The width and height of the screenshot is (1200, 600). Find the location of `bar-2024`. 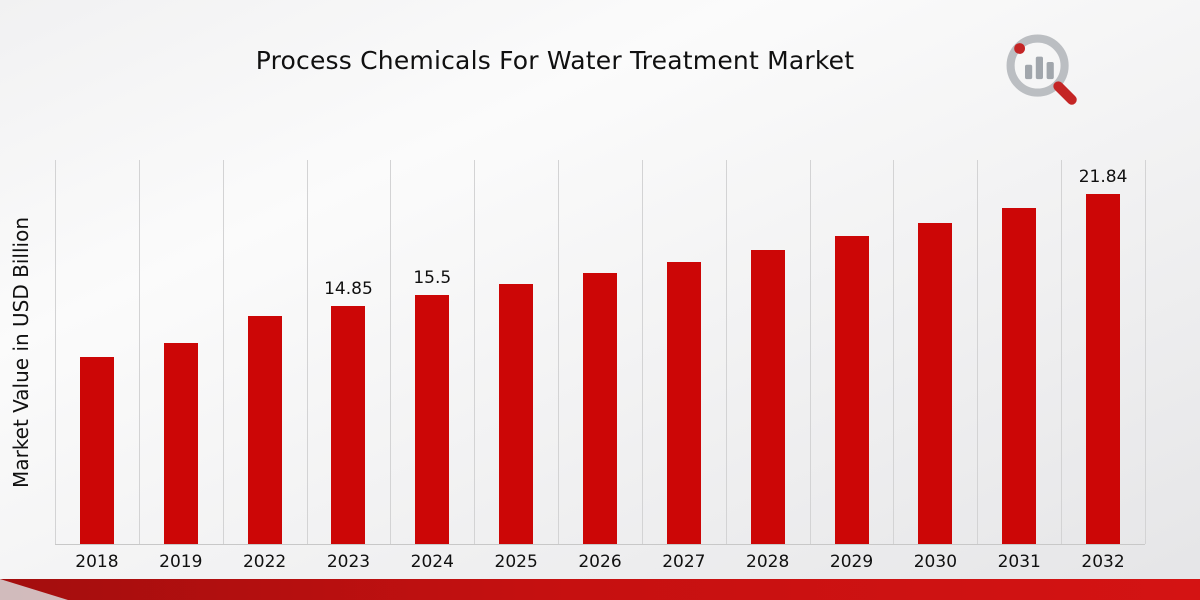

bar-2024 is located at coordinates (432, 419).